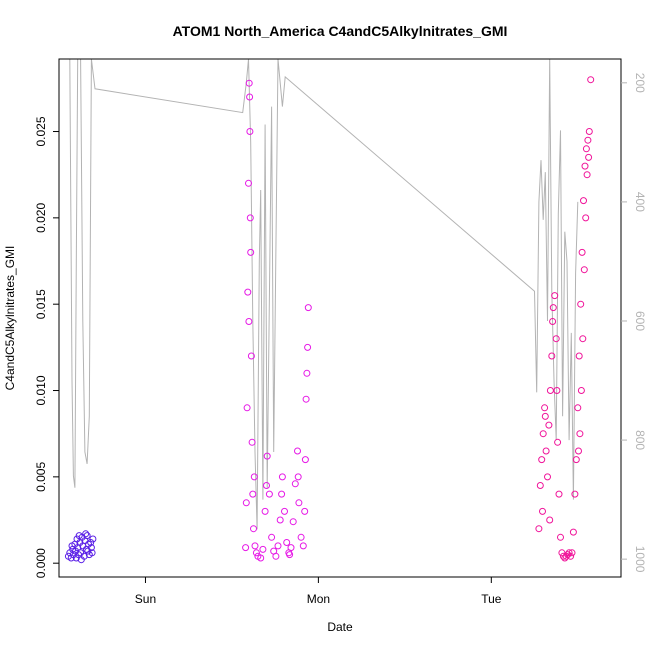 Image resolution: width=650 pixels, height=655 pixels. I want to click on y2-tick-label: 400, so click(640, 202).